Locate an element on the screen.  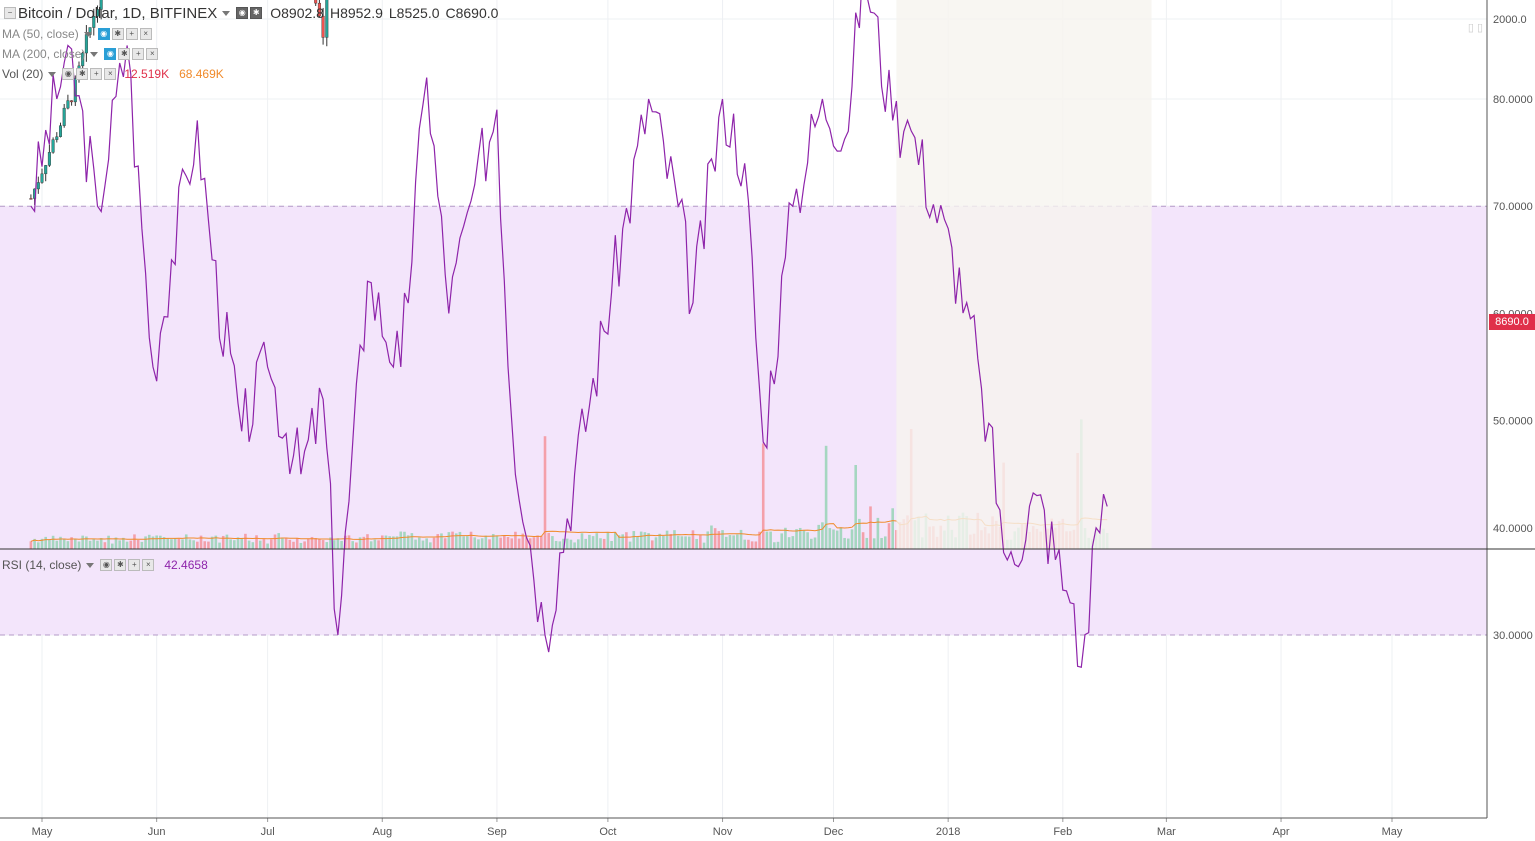
x-tick-label: Sep is located at coordinates (497, 832).